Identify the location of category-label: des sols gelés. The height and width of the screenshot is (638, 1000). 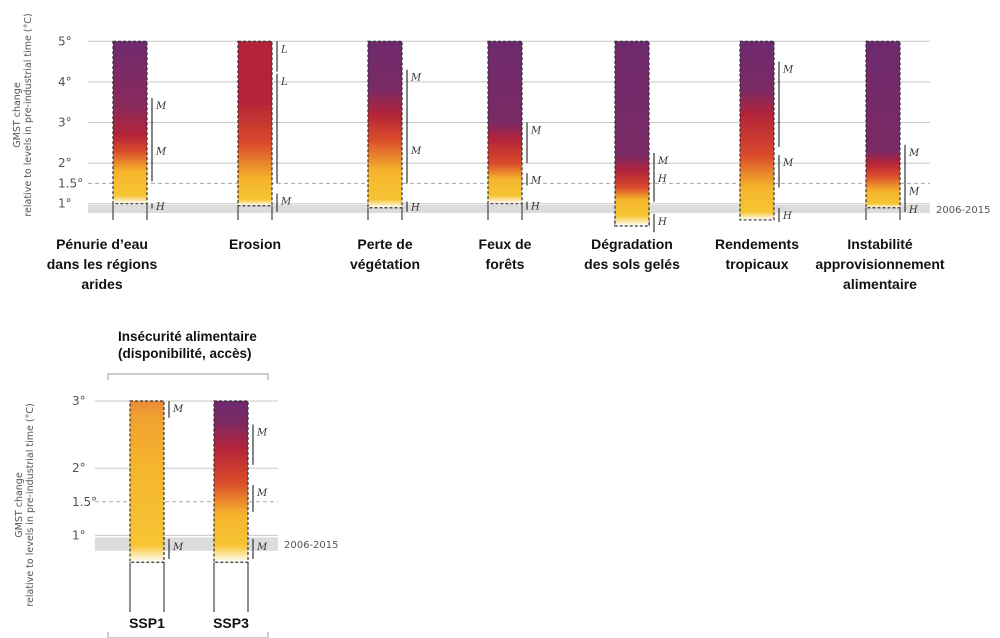
(632, 264).